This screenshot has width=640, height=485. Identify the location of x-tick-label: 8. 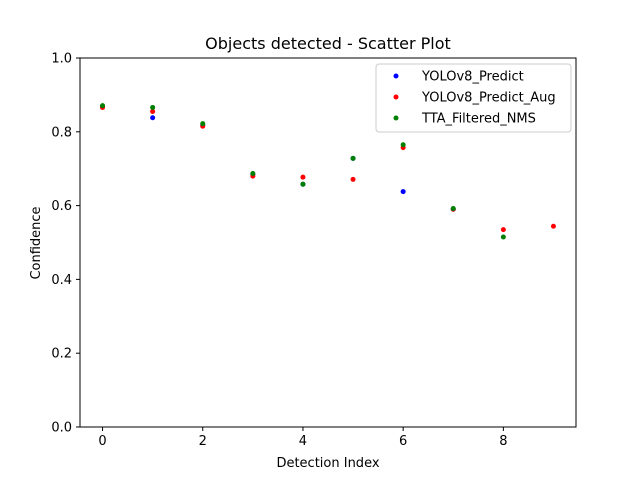
(503, 441).